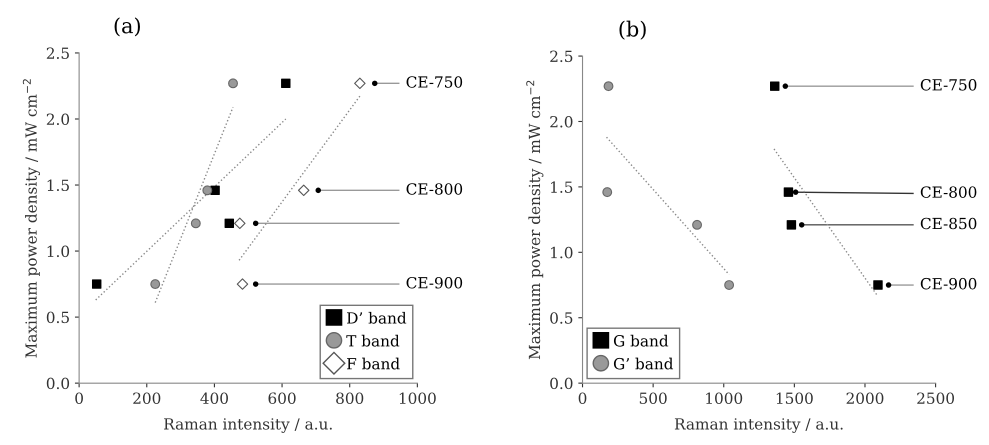  What do you see at coordinates (794, 398) in the screenshot?
I see `x-tick-label: 1500` at bounding box center [794, 398].